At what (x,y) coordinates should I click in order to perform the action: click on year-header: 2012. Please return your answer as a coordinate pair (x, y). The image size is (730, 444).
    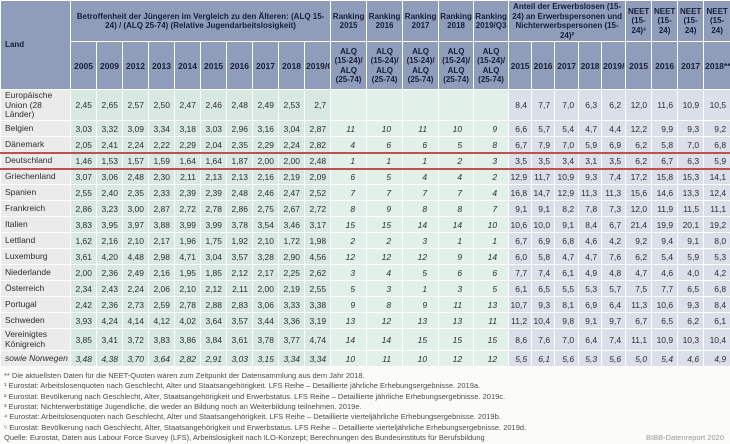
    Looking at the image, I should click on (135, 66).